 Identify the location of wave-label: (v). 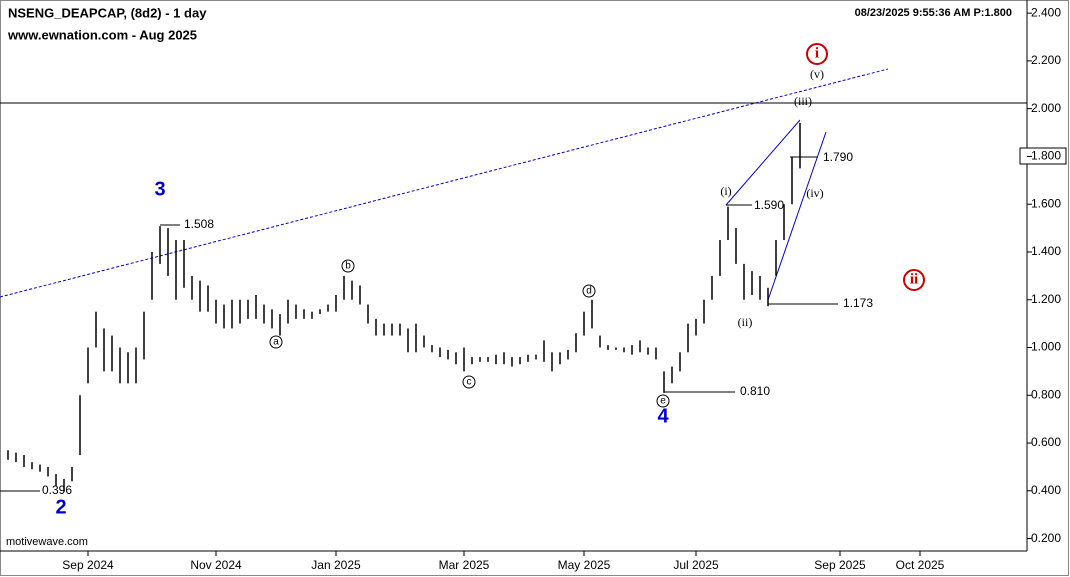
(817, 74).